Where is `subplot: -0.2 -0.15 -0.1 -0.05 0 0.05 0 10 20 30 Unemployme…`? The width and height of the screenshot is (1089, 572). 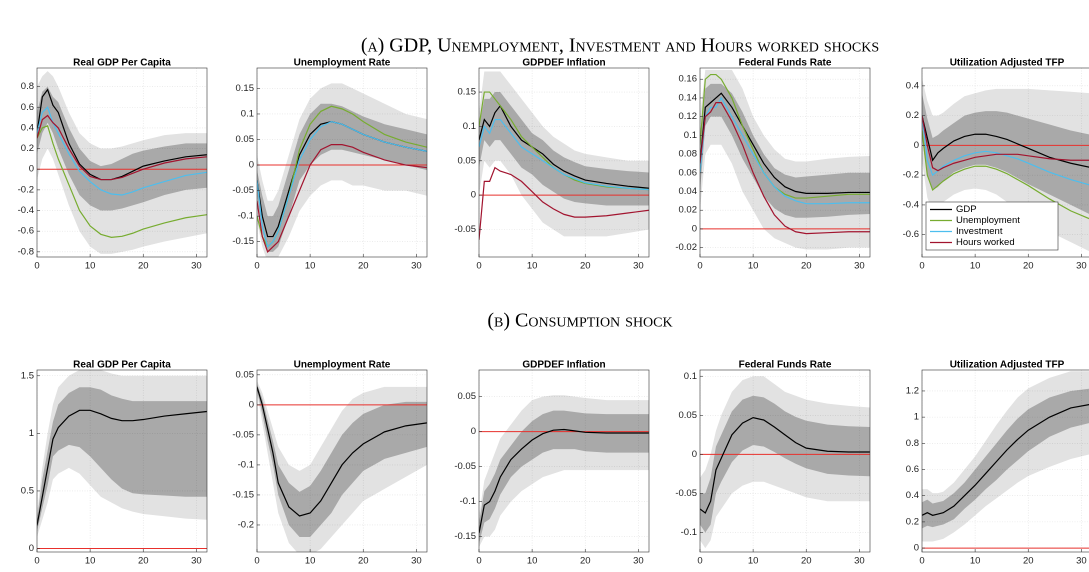 subplot: -0.2 -0.15 -0.1 -0.05 0 0.05 0 10 20 30 Unemployme… is located at coordinates (330, 463).